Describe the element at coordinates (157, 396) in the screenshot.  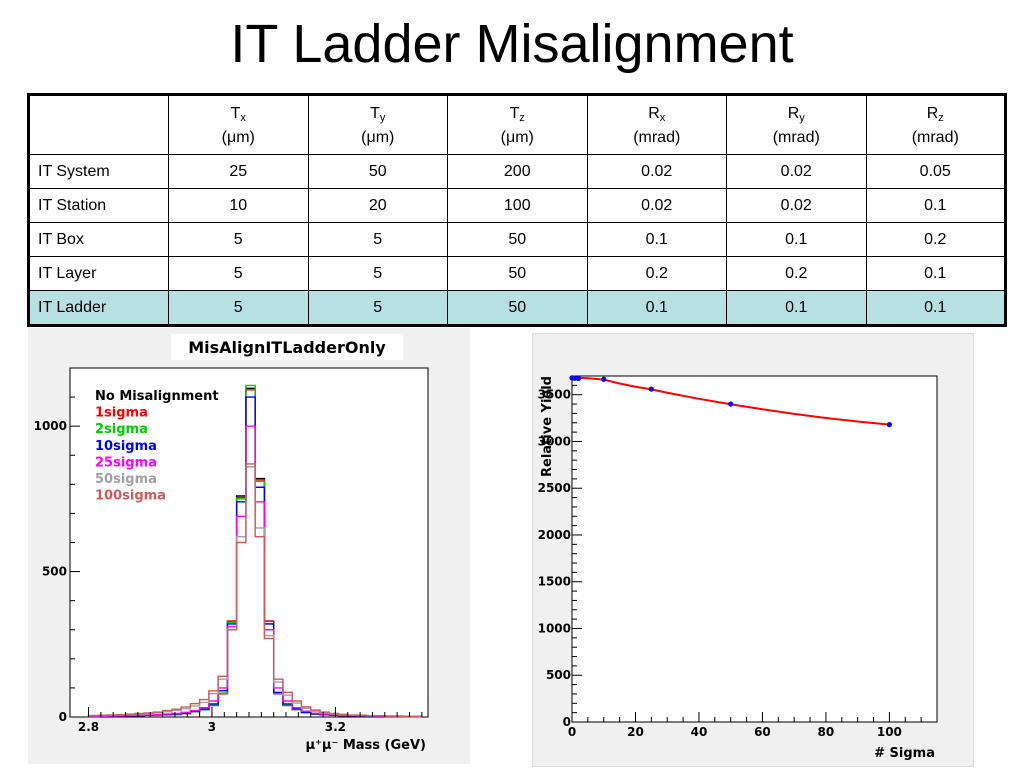
I see `legend-entry: No Misalignment` at that location.